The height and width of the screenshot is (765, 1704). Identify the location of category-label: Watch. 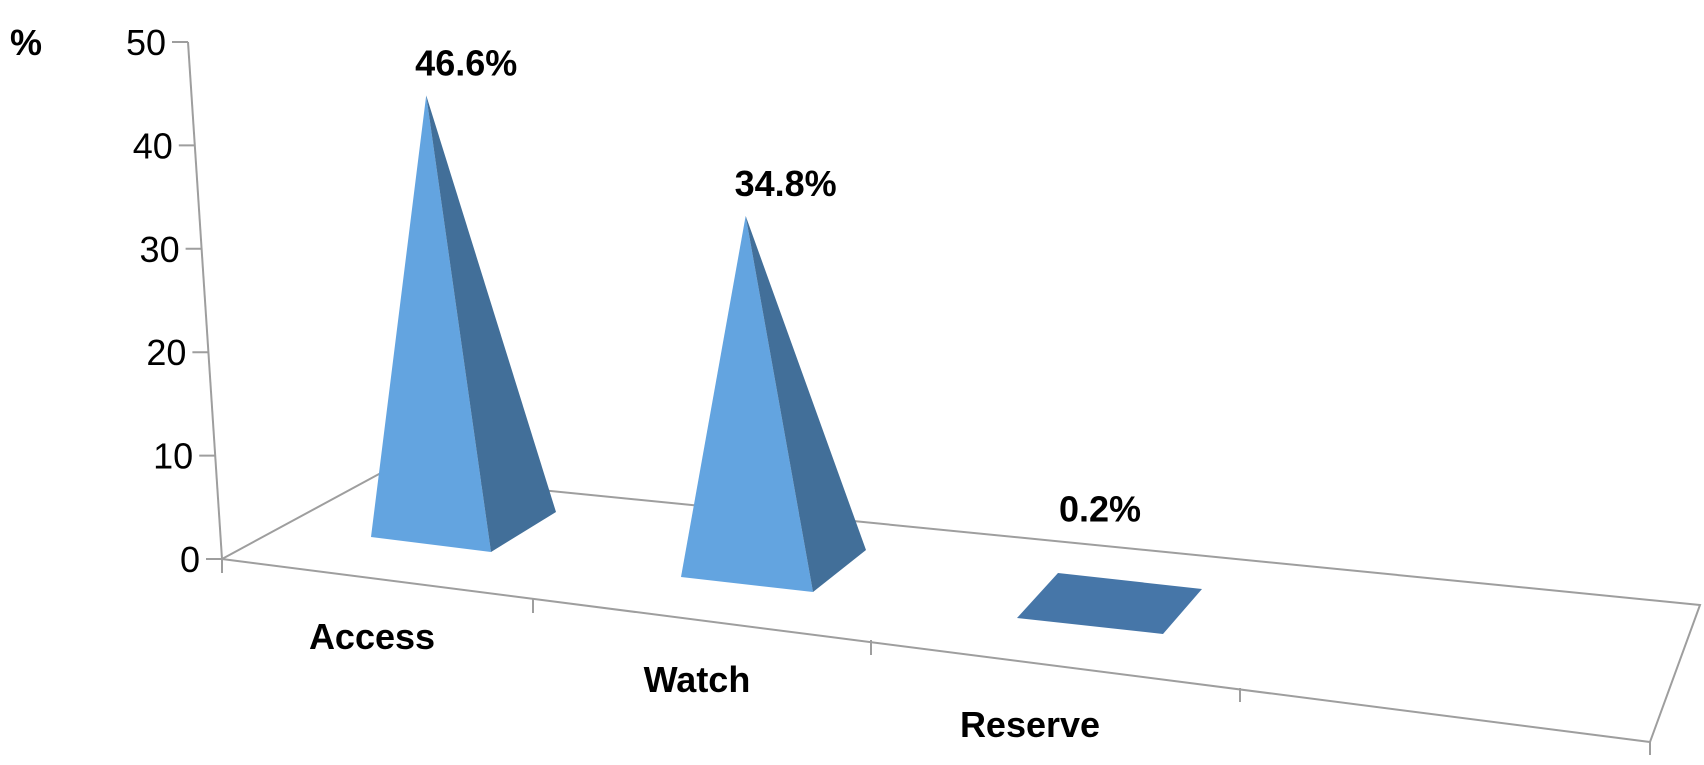
(697, 679).